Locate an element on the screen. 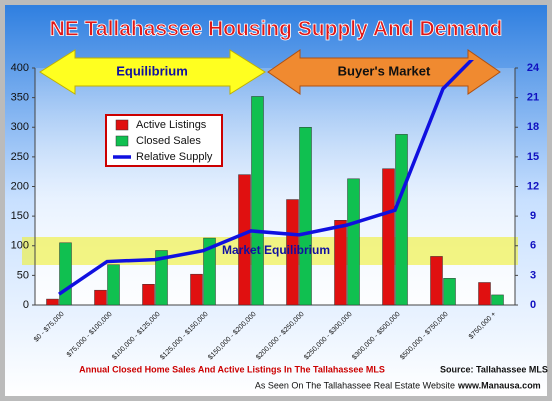  equilibrium-arrow is located at coordinates (152, 72).